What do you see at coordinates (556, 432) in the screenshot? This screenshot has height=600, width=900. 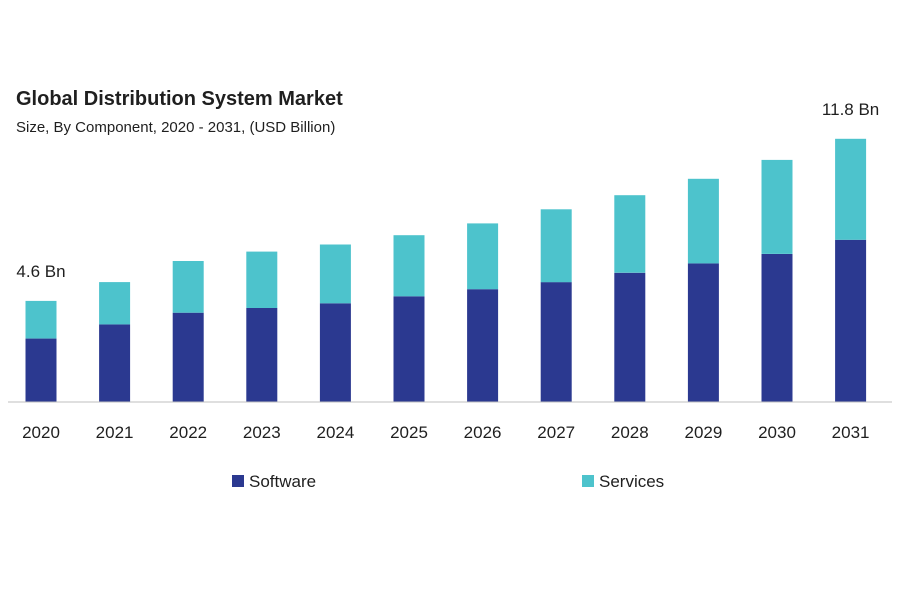 I see `x-tick-2027: 2027` at bounding box center [556, 432].